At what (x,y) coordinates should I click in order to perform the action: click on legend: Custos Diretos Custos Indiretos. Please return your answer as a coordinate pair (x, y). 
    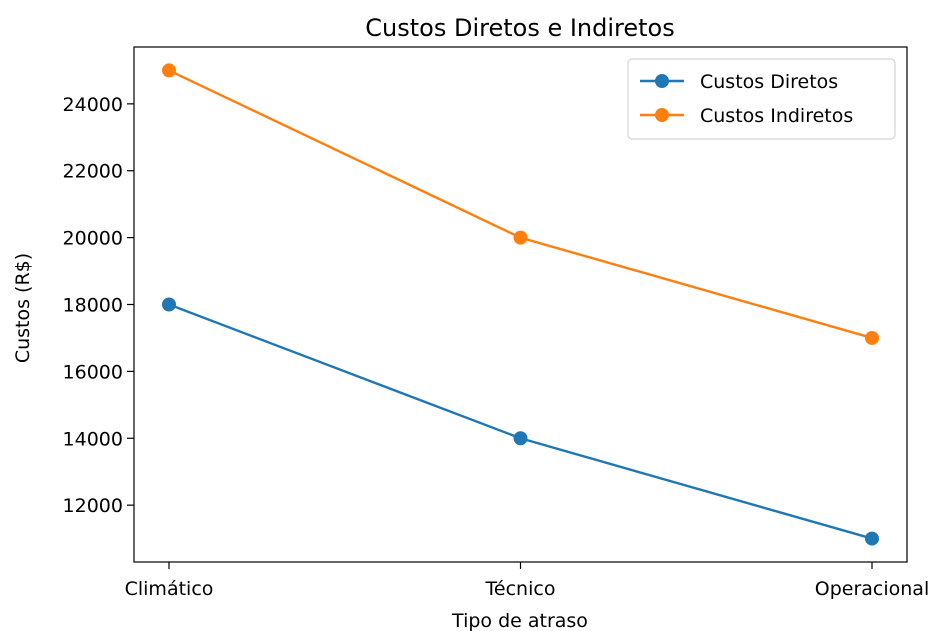
    Looking at the image, I should click on (761, 99).